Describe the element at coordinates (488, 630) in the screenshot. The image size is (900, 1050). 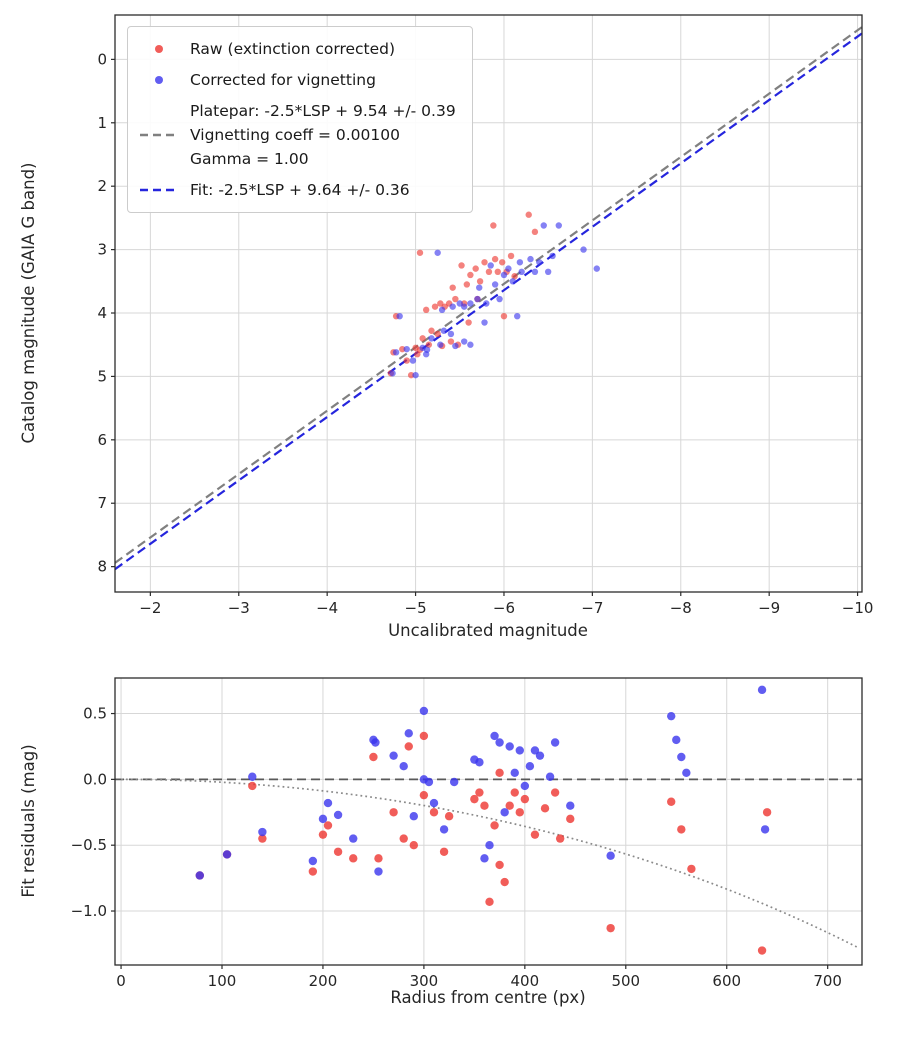
I see `top-x-axis-label: Uncalibrated magnitude` at that location.